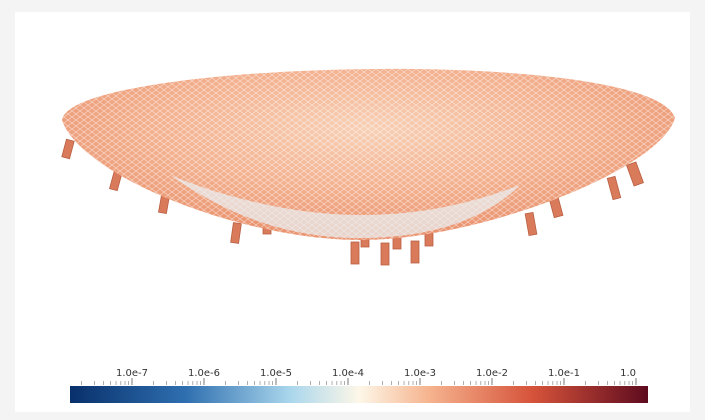 The image size is (705, 420). Describe the element at coordinates (420, 373) in the screenshot. I see `colorbar-tick-label: 1.0e-3` at that location.